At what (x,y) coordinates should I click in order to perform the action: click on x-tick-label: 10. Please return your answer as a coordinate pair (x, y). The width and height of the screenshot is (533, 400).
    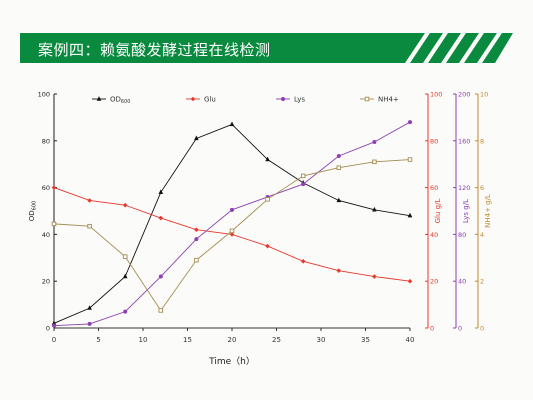
    Looking at the image, I should click on (143, 340).